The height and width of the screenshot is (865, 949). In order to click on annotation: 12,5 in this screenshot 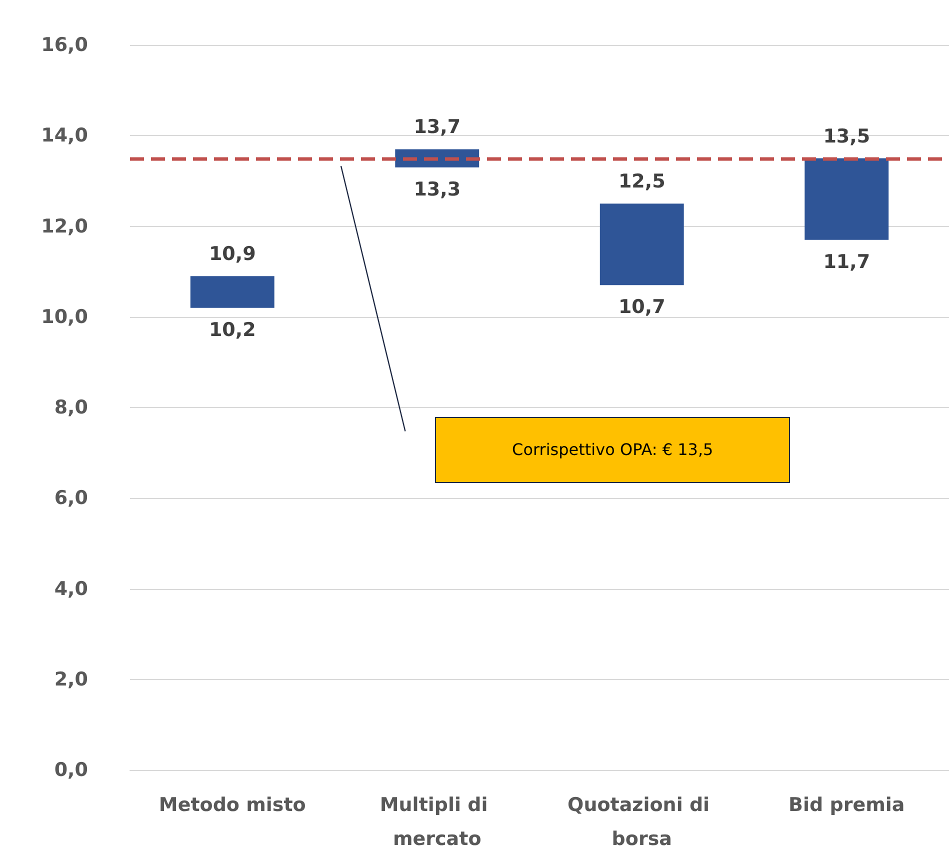, I will do `click(642, 181)`.